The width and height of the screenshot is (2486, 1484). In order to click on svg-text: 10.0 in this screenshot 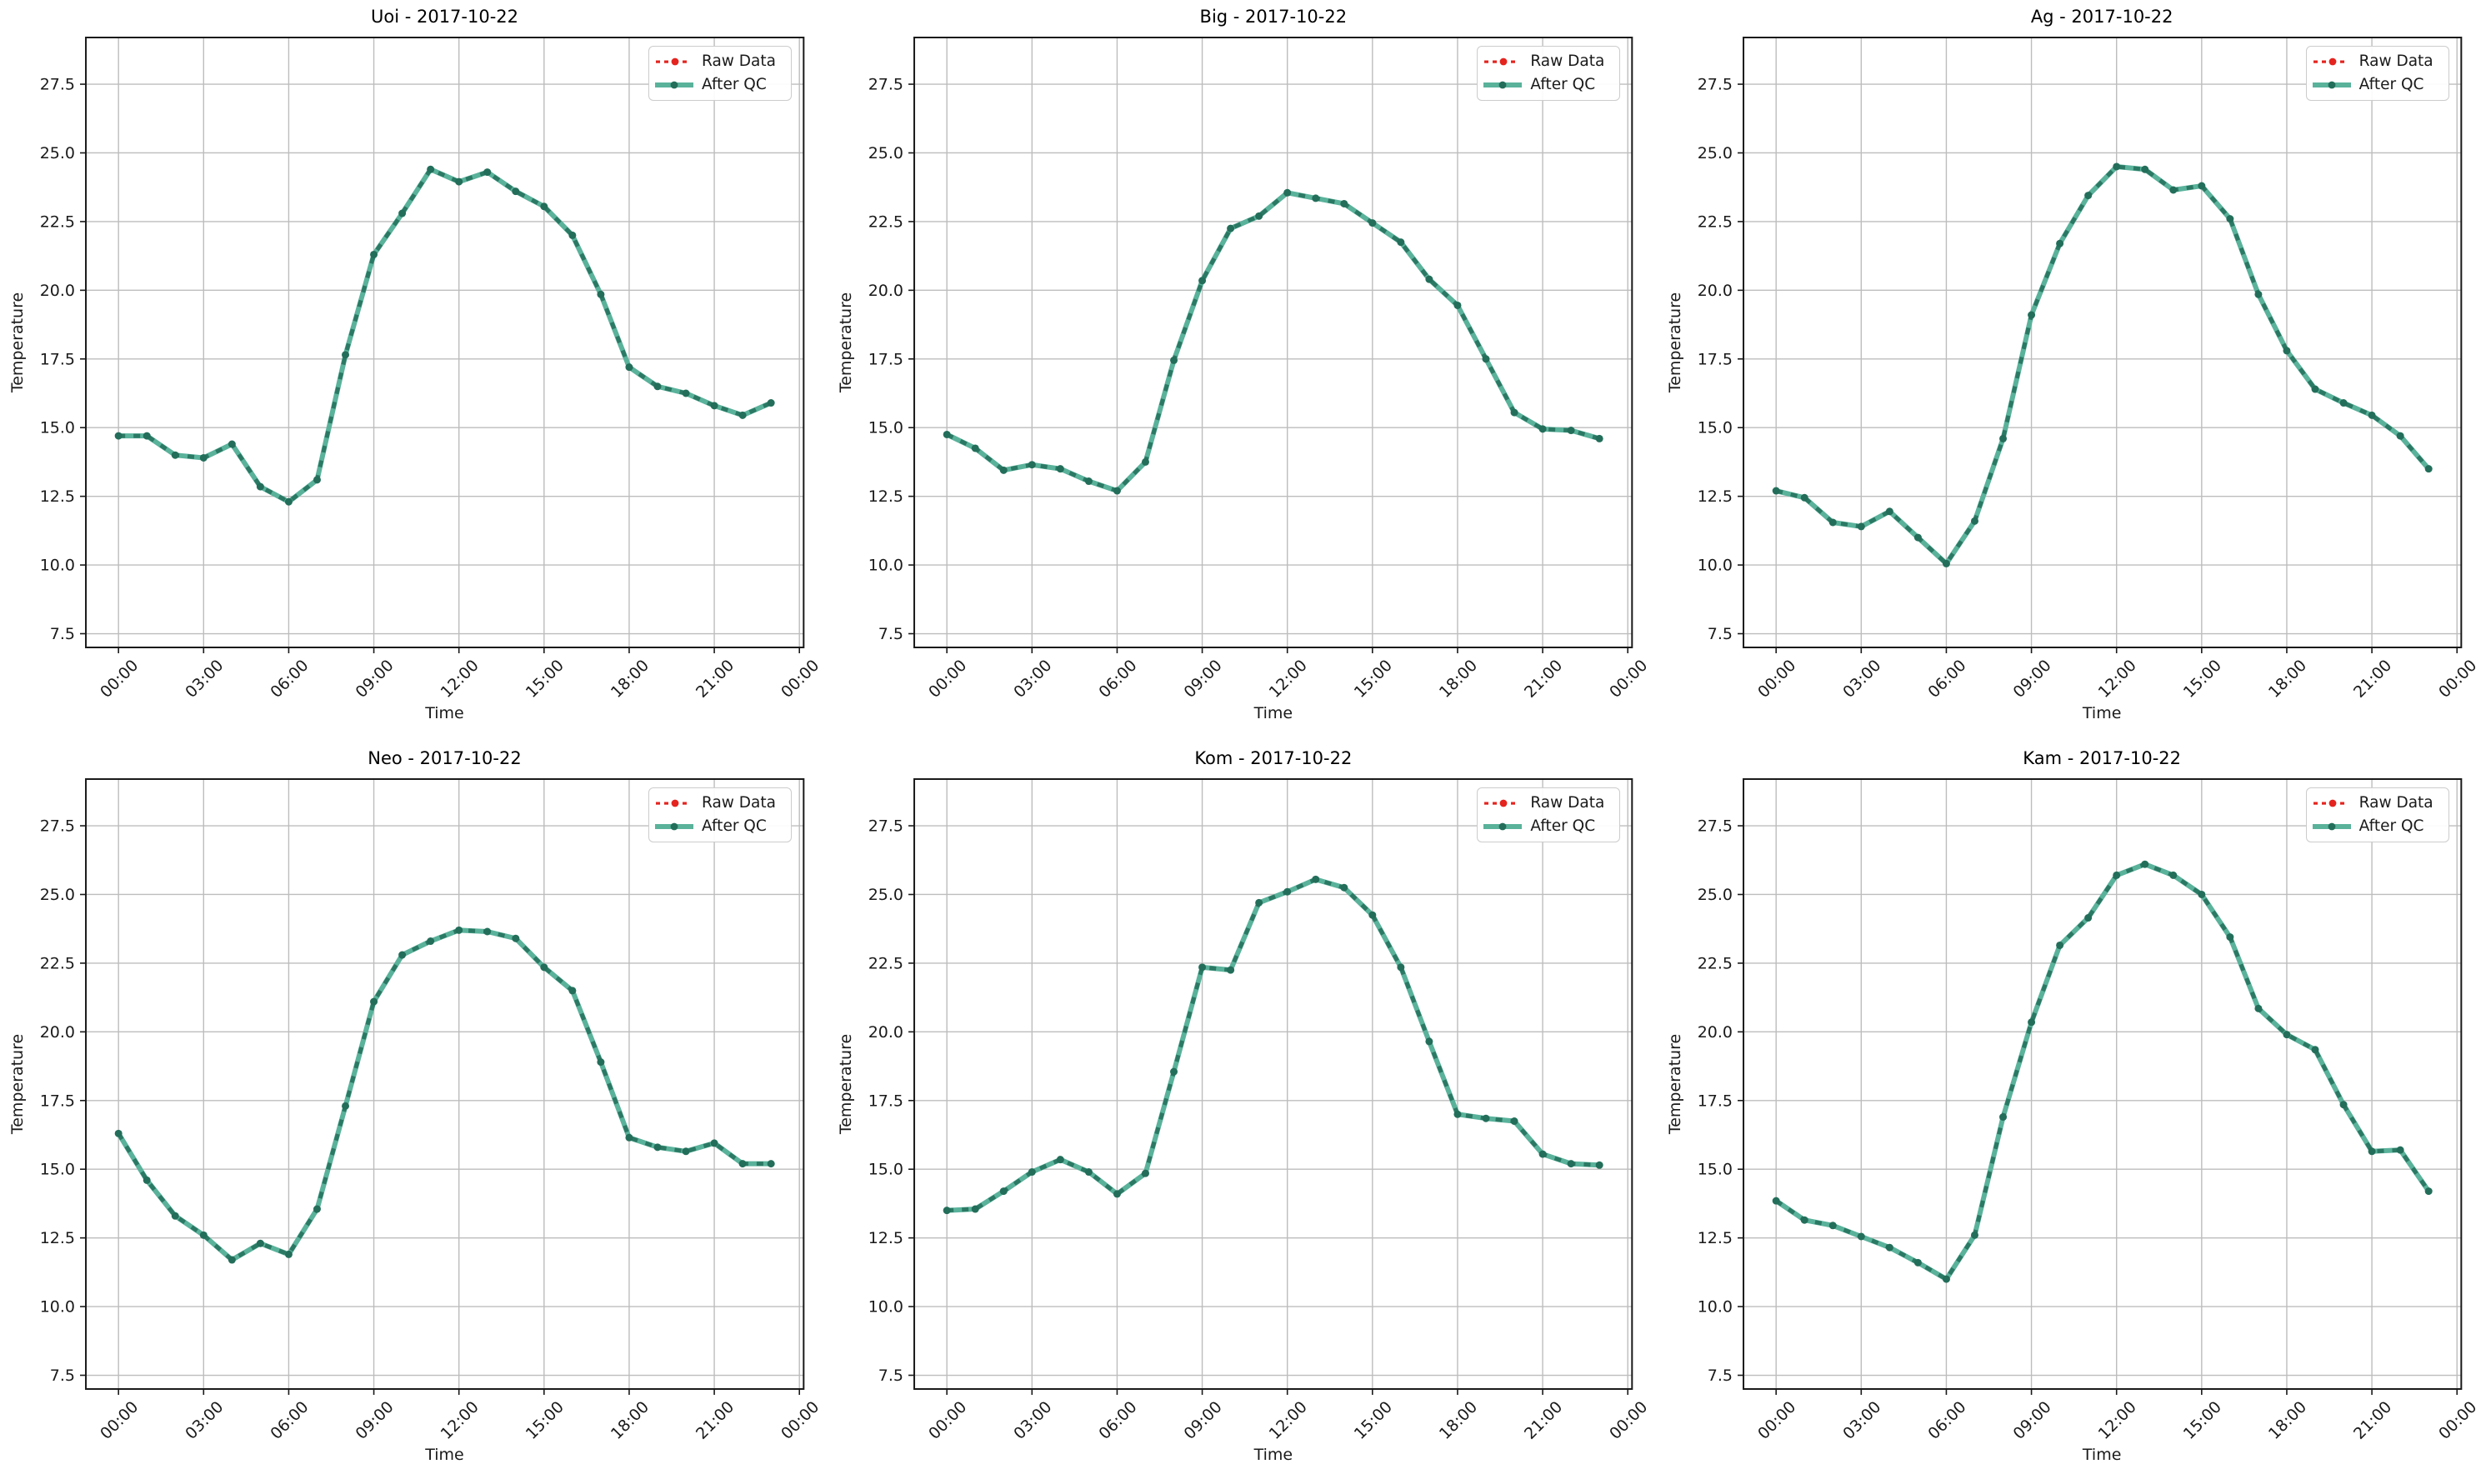, I will do `click(1714, 1307)`.